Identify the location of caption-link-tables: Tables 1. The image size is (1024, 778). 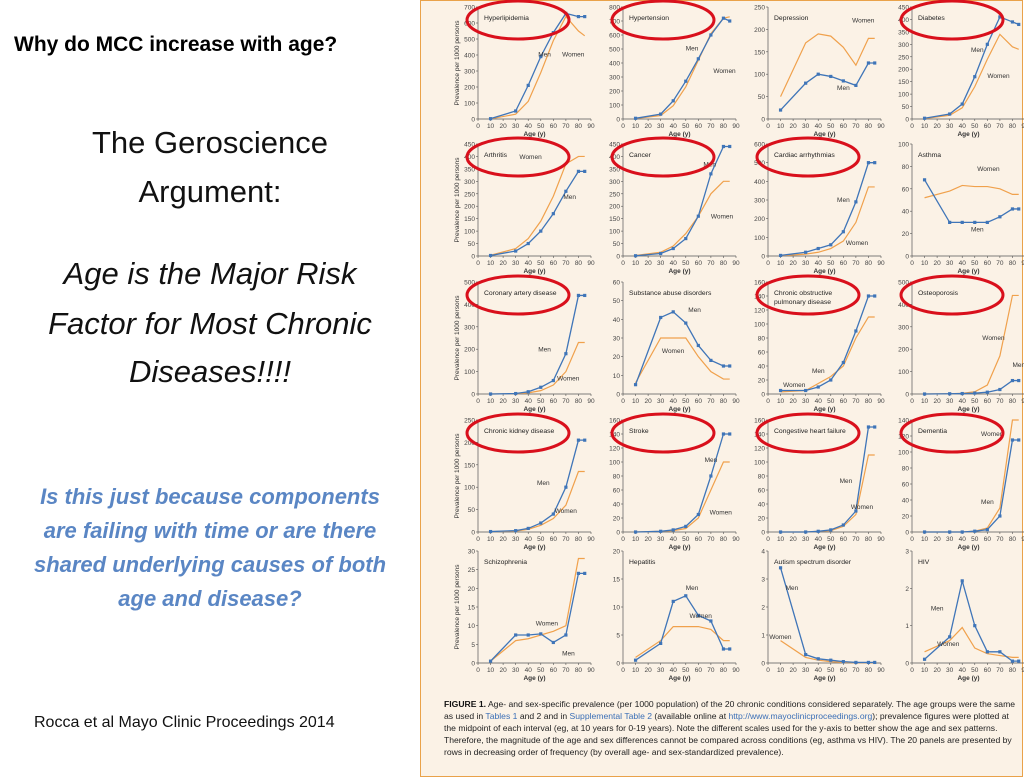
(501, 716).